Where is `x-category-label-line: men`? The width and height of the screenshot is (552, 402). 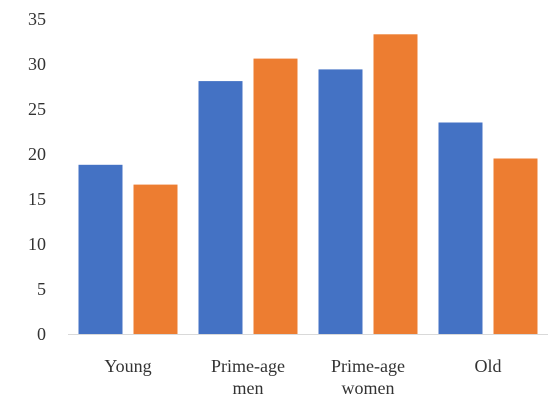
x-category-label-line: men is located at coordinates (248, 388).